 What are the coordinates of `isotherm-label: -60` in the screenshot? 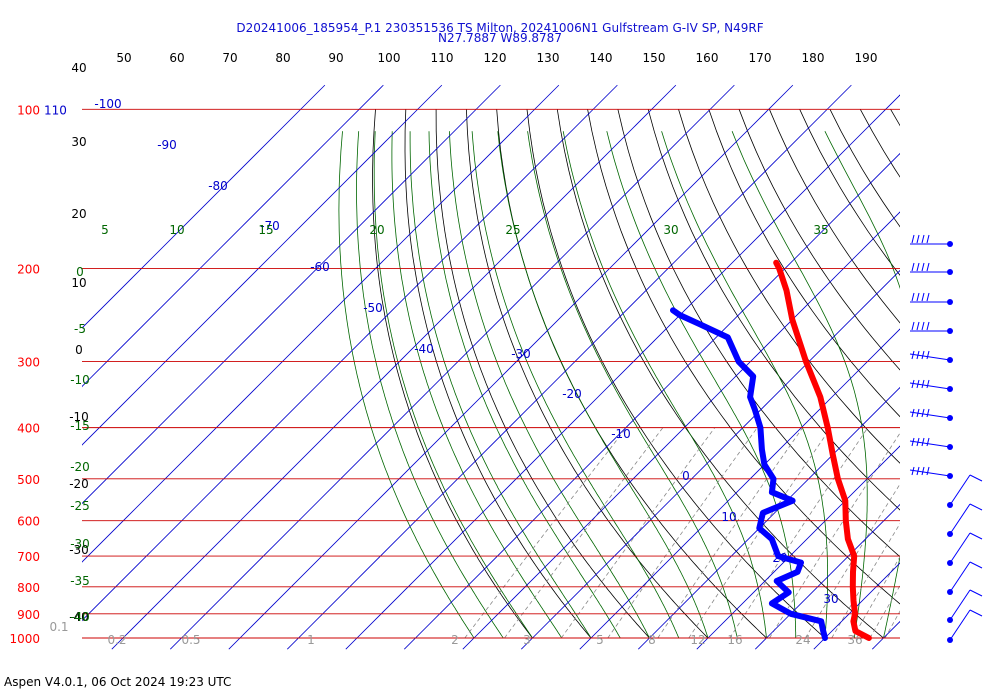 It's located at (320, 267).